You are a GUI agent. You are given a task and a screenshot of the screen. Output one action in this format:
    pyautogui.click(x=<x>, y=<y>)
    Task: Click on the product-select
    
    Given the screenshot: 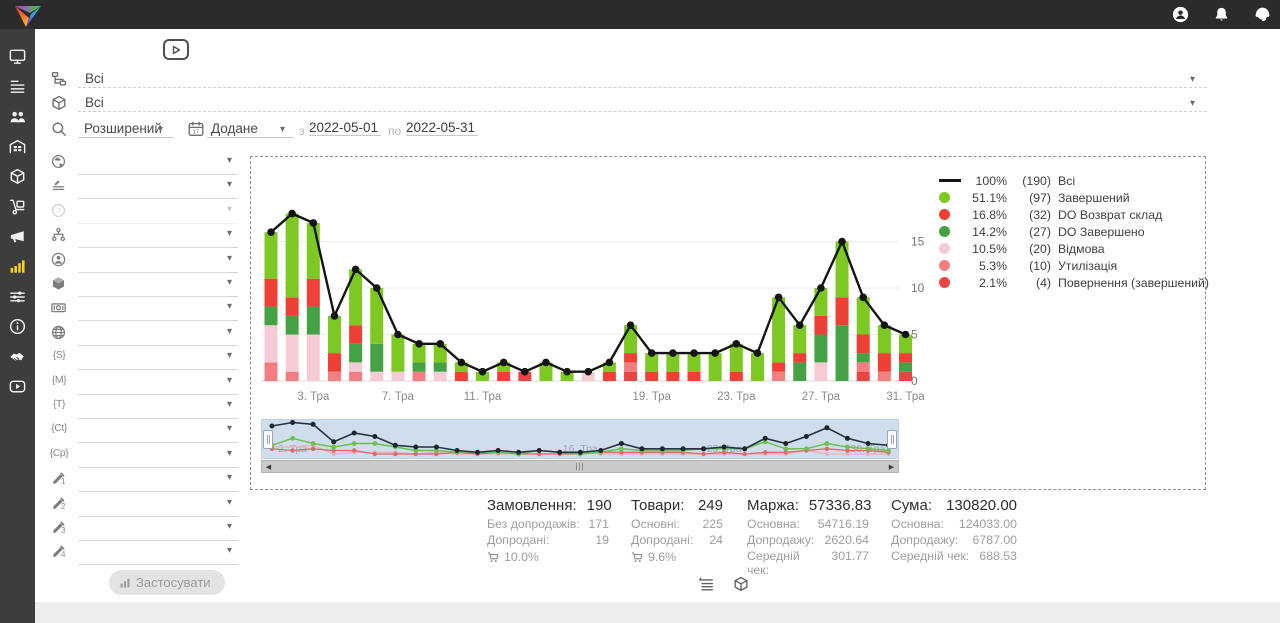 What is the action you would take?
    pyautogui.click(x=642, y=111)
    